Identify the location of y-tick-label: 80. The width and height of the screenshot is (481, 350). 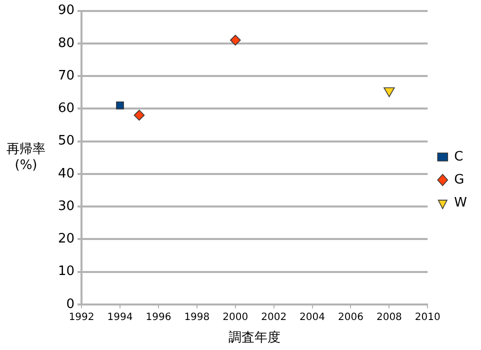
(66, 43).